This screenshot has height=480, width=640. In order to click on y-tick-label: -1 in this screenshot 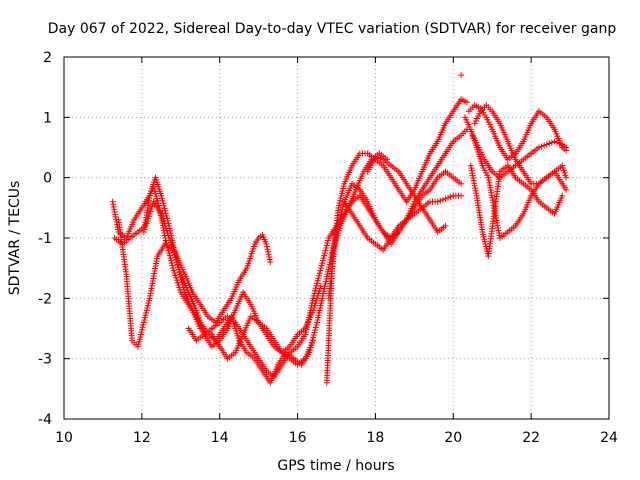, I will do `click(45, 239)`.